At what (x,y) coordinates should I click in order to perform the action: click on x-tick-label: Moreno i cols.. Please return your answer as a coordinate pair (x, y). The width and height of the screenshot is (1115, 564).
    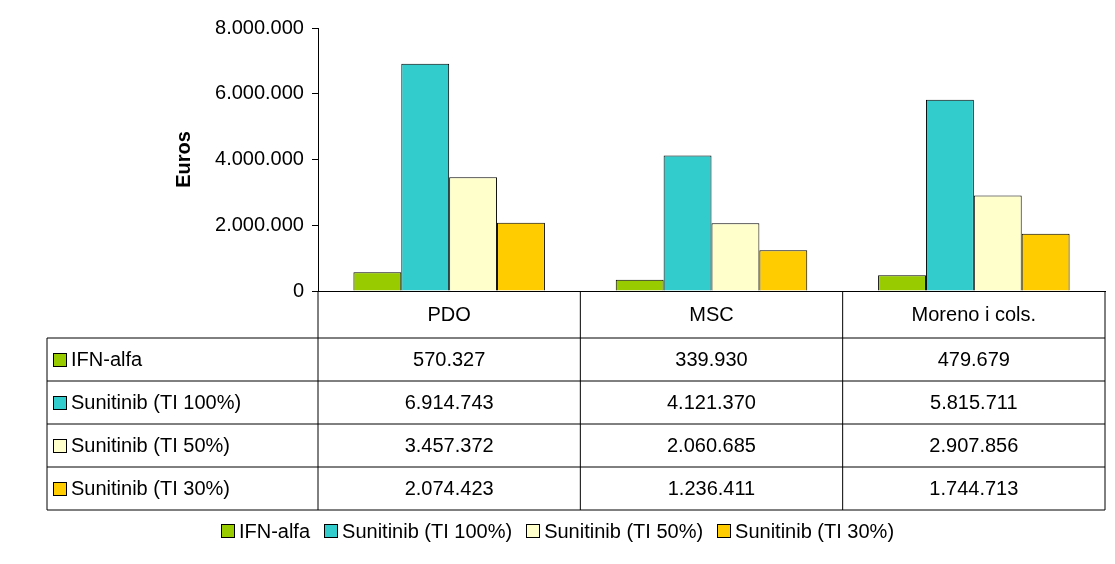
    Looking at the image, I should click on (974, 313).